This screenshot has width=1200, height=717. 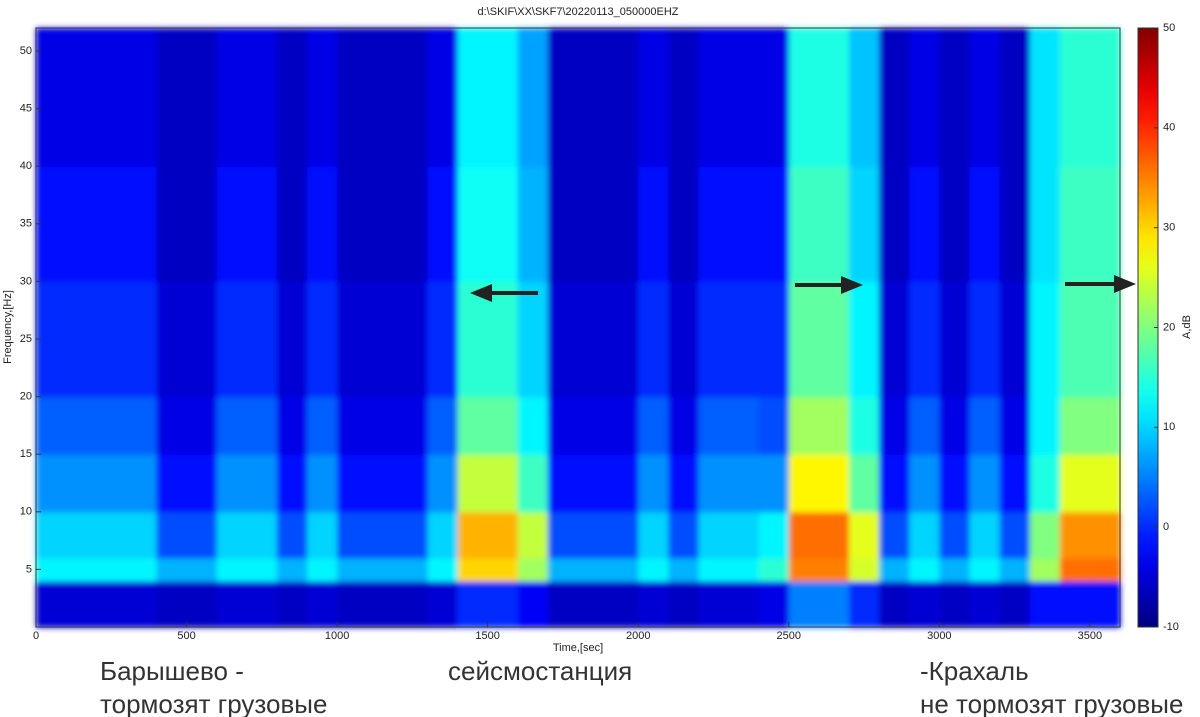 I want to click on colorbar-tick-label: -10, so click(x=1171, y=627).